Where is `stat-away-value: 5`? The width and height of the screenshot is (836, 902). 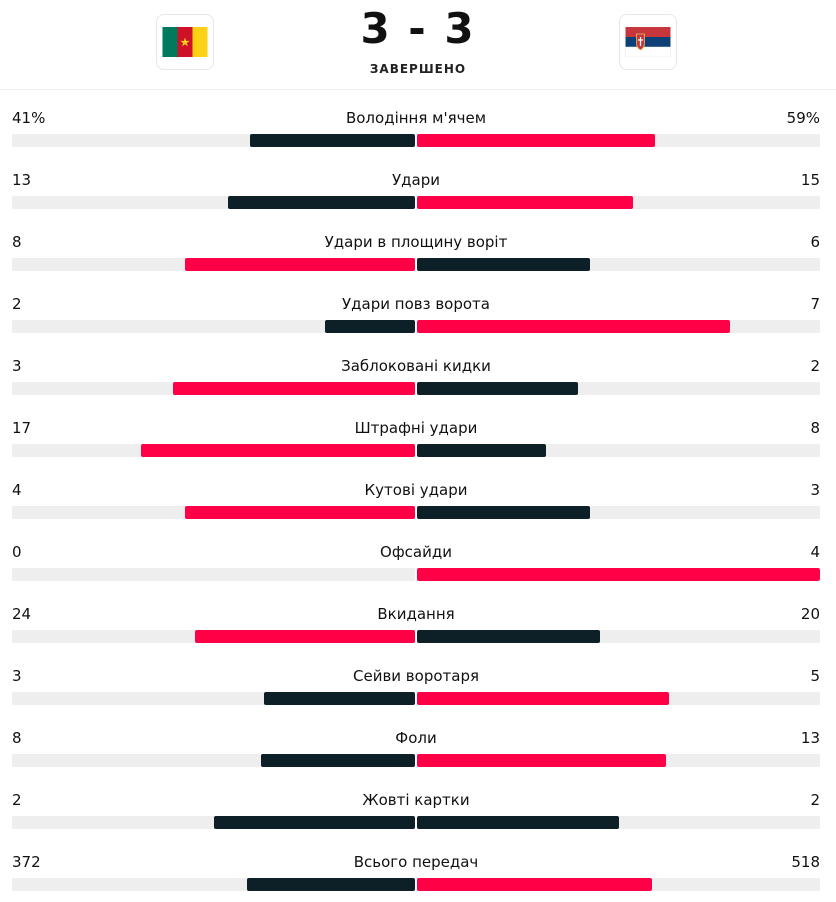
stat-away-value: 5 is located at coordinates (815, 676).